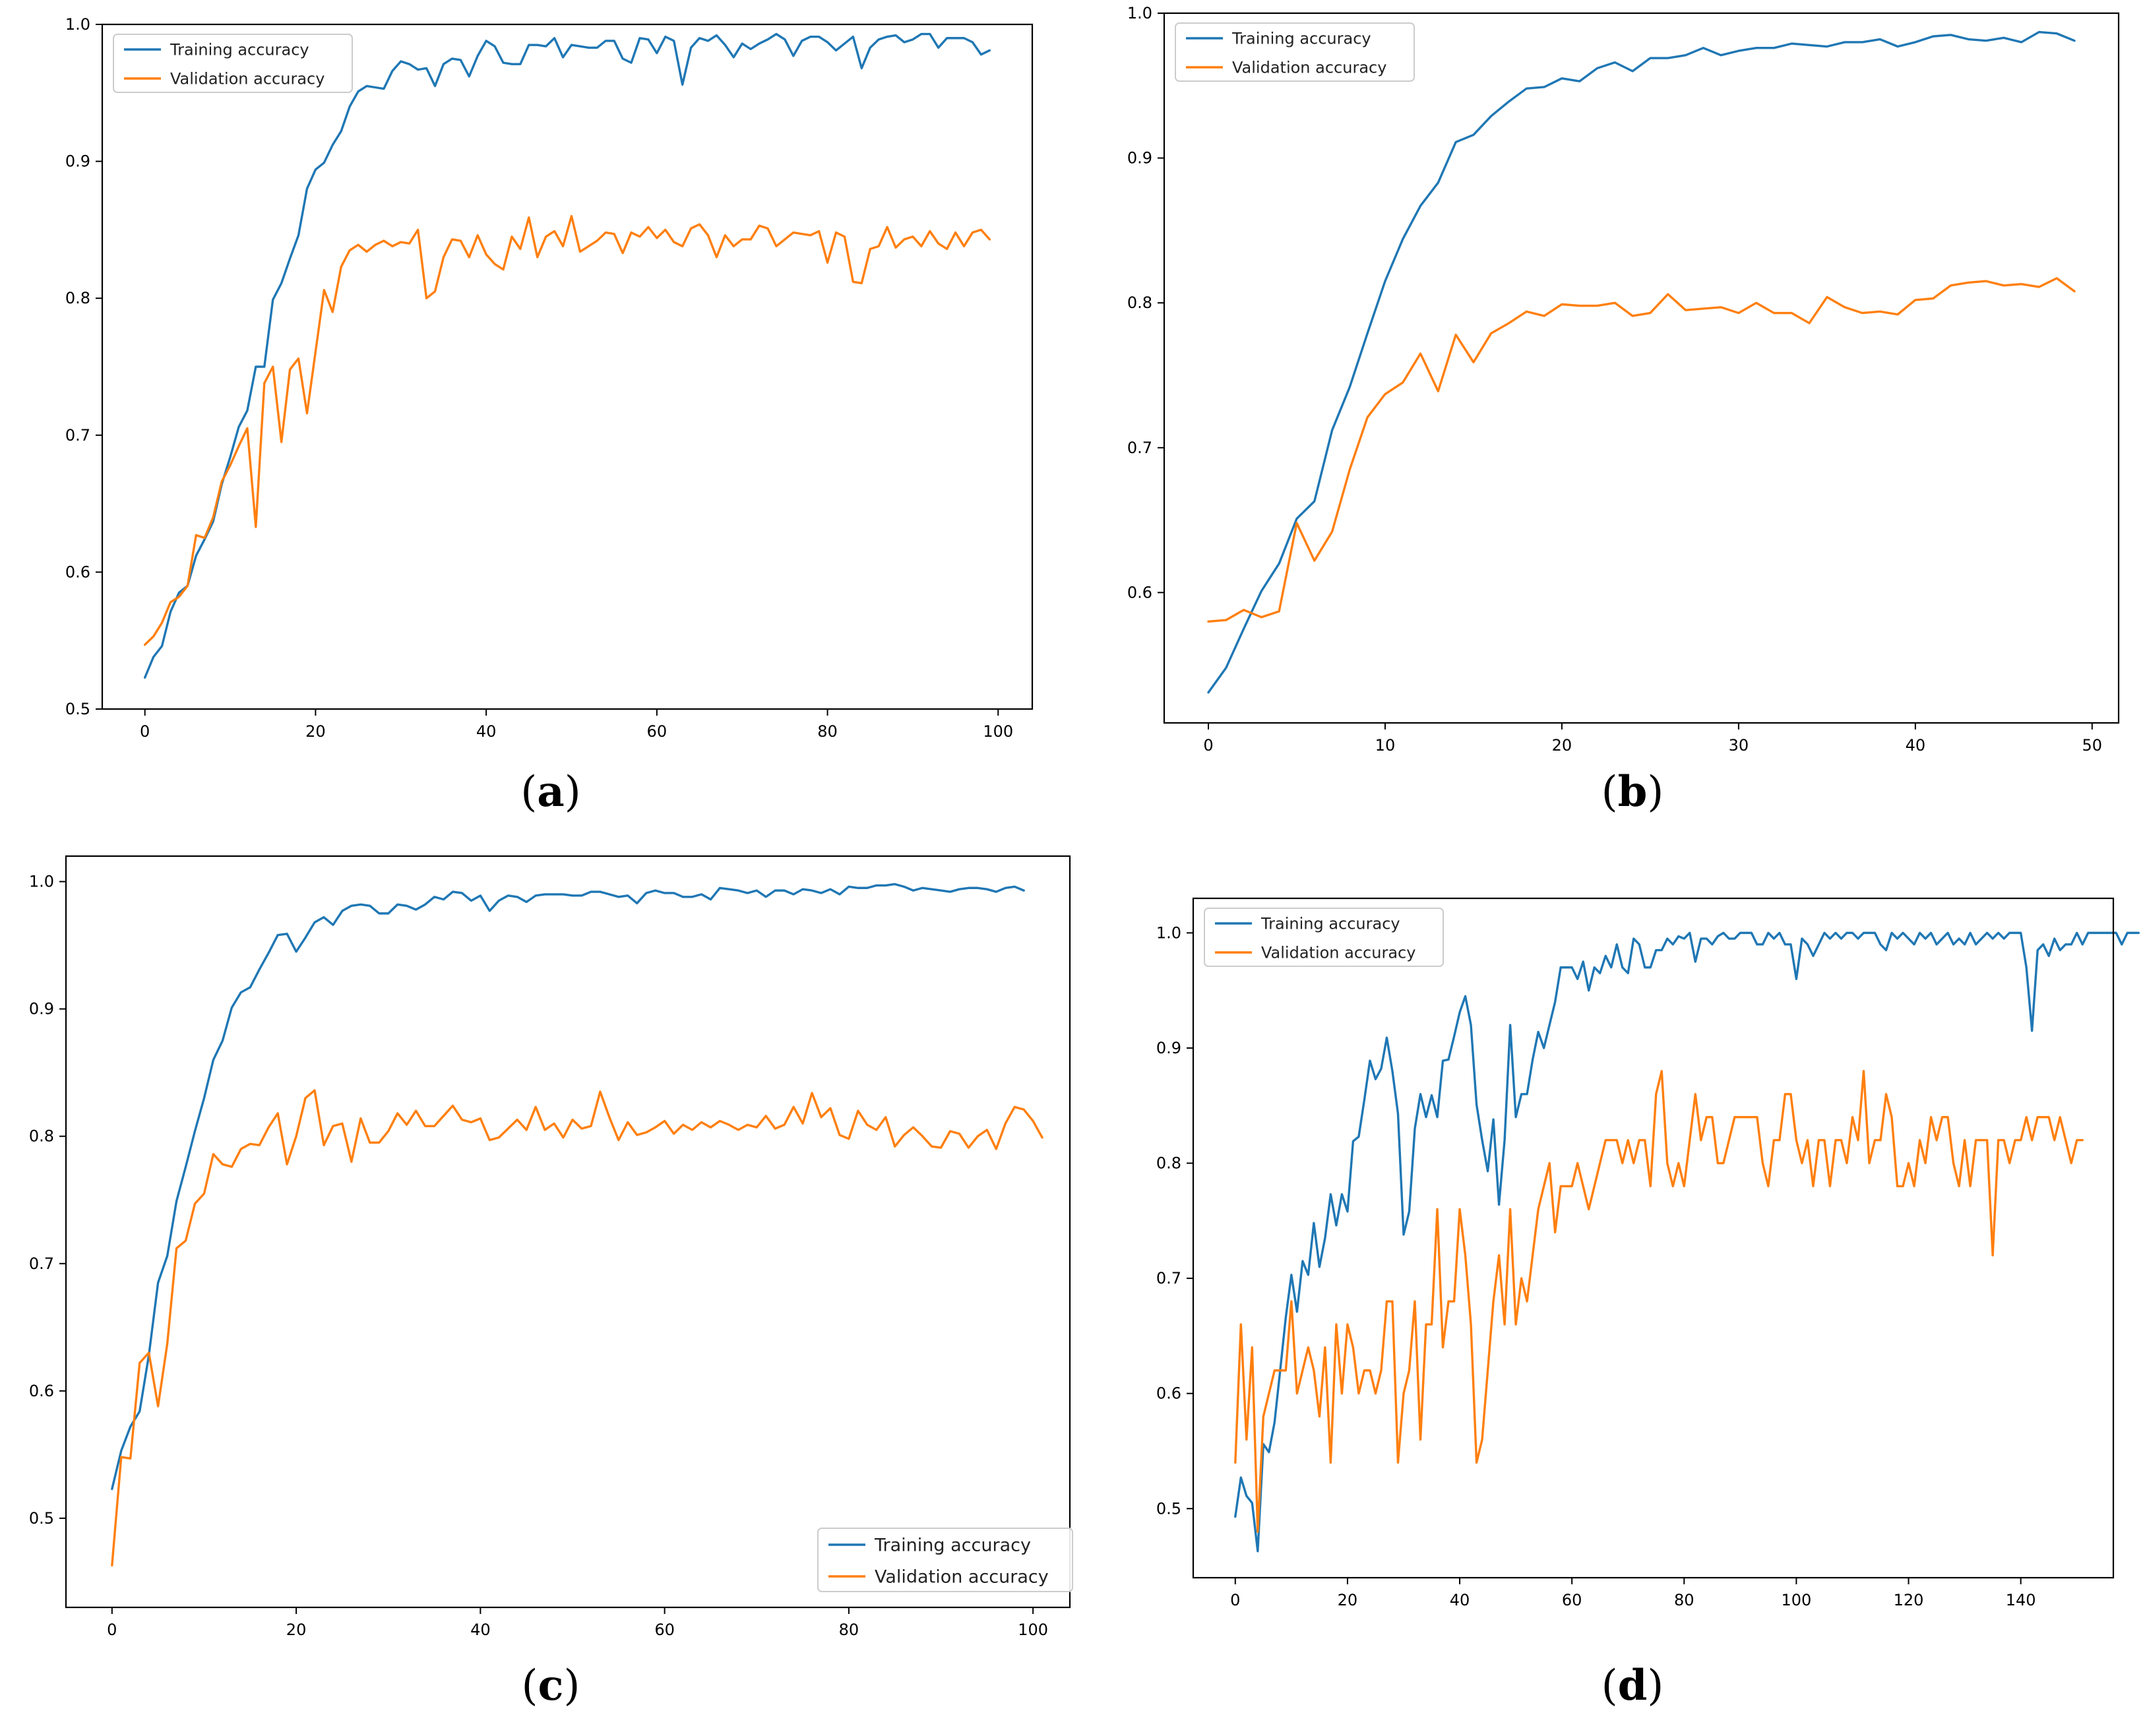 The height and width of the screenshot is (1736, 2145). I want to click on y-tick-label-c: 0.9, so click(41, 1009).